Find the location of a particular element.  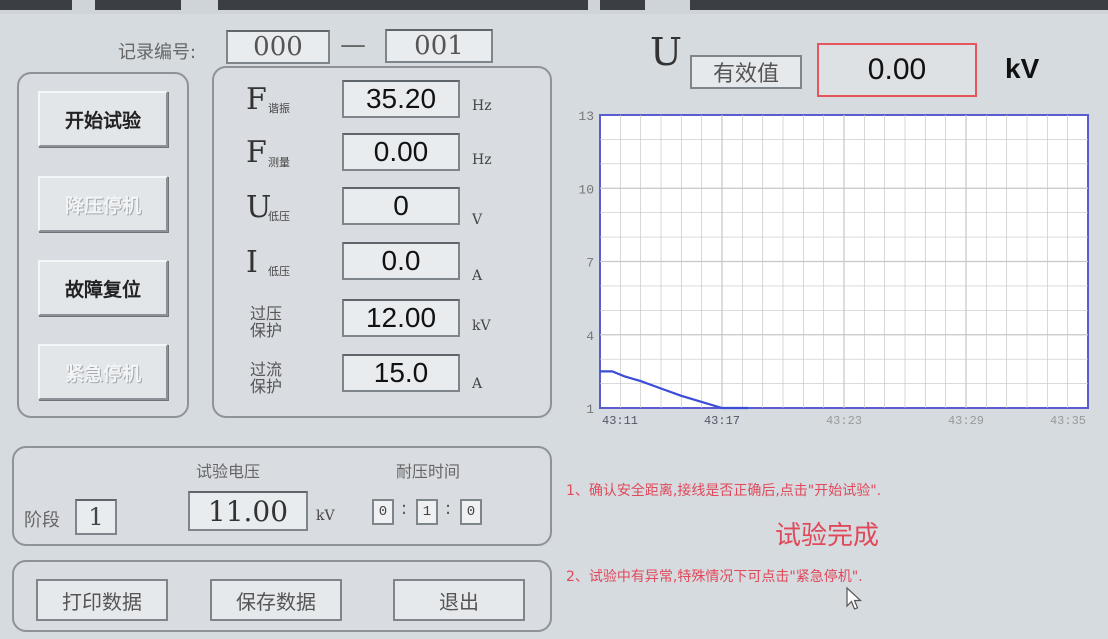

fault-reset-button: 故障复位 is located at coordinates (103, 288).